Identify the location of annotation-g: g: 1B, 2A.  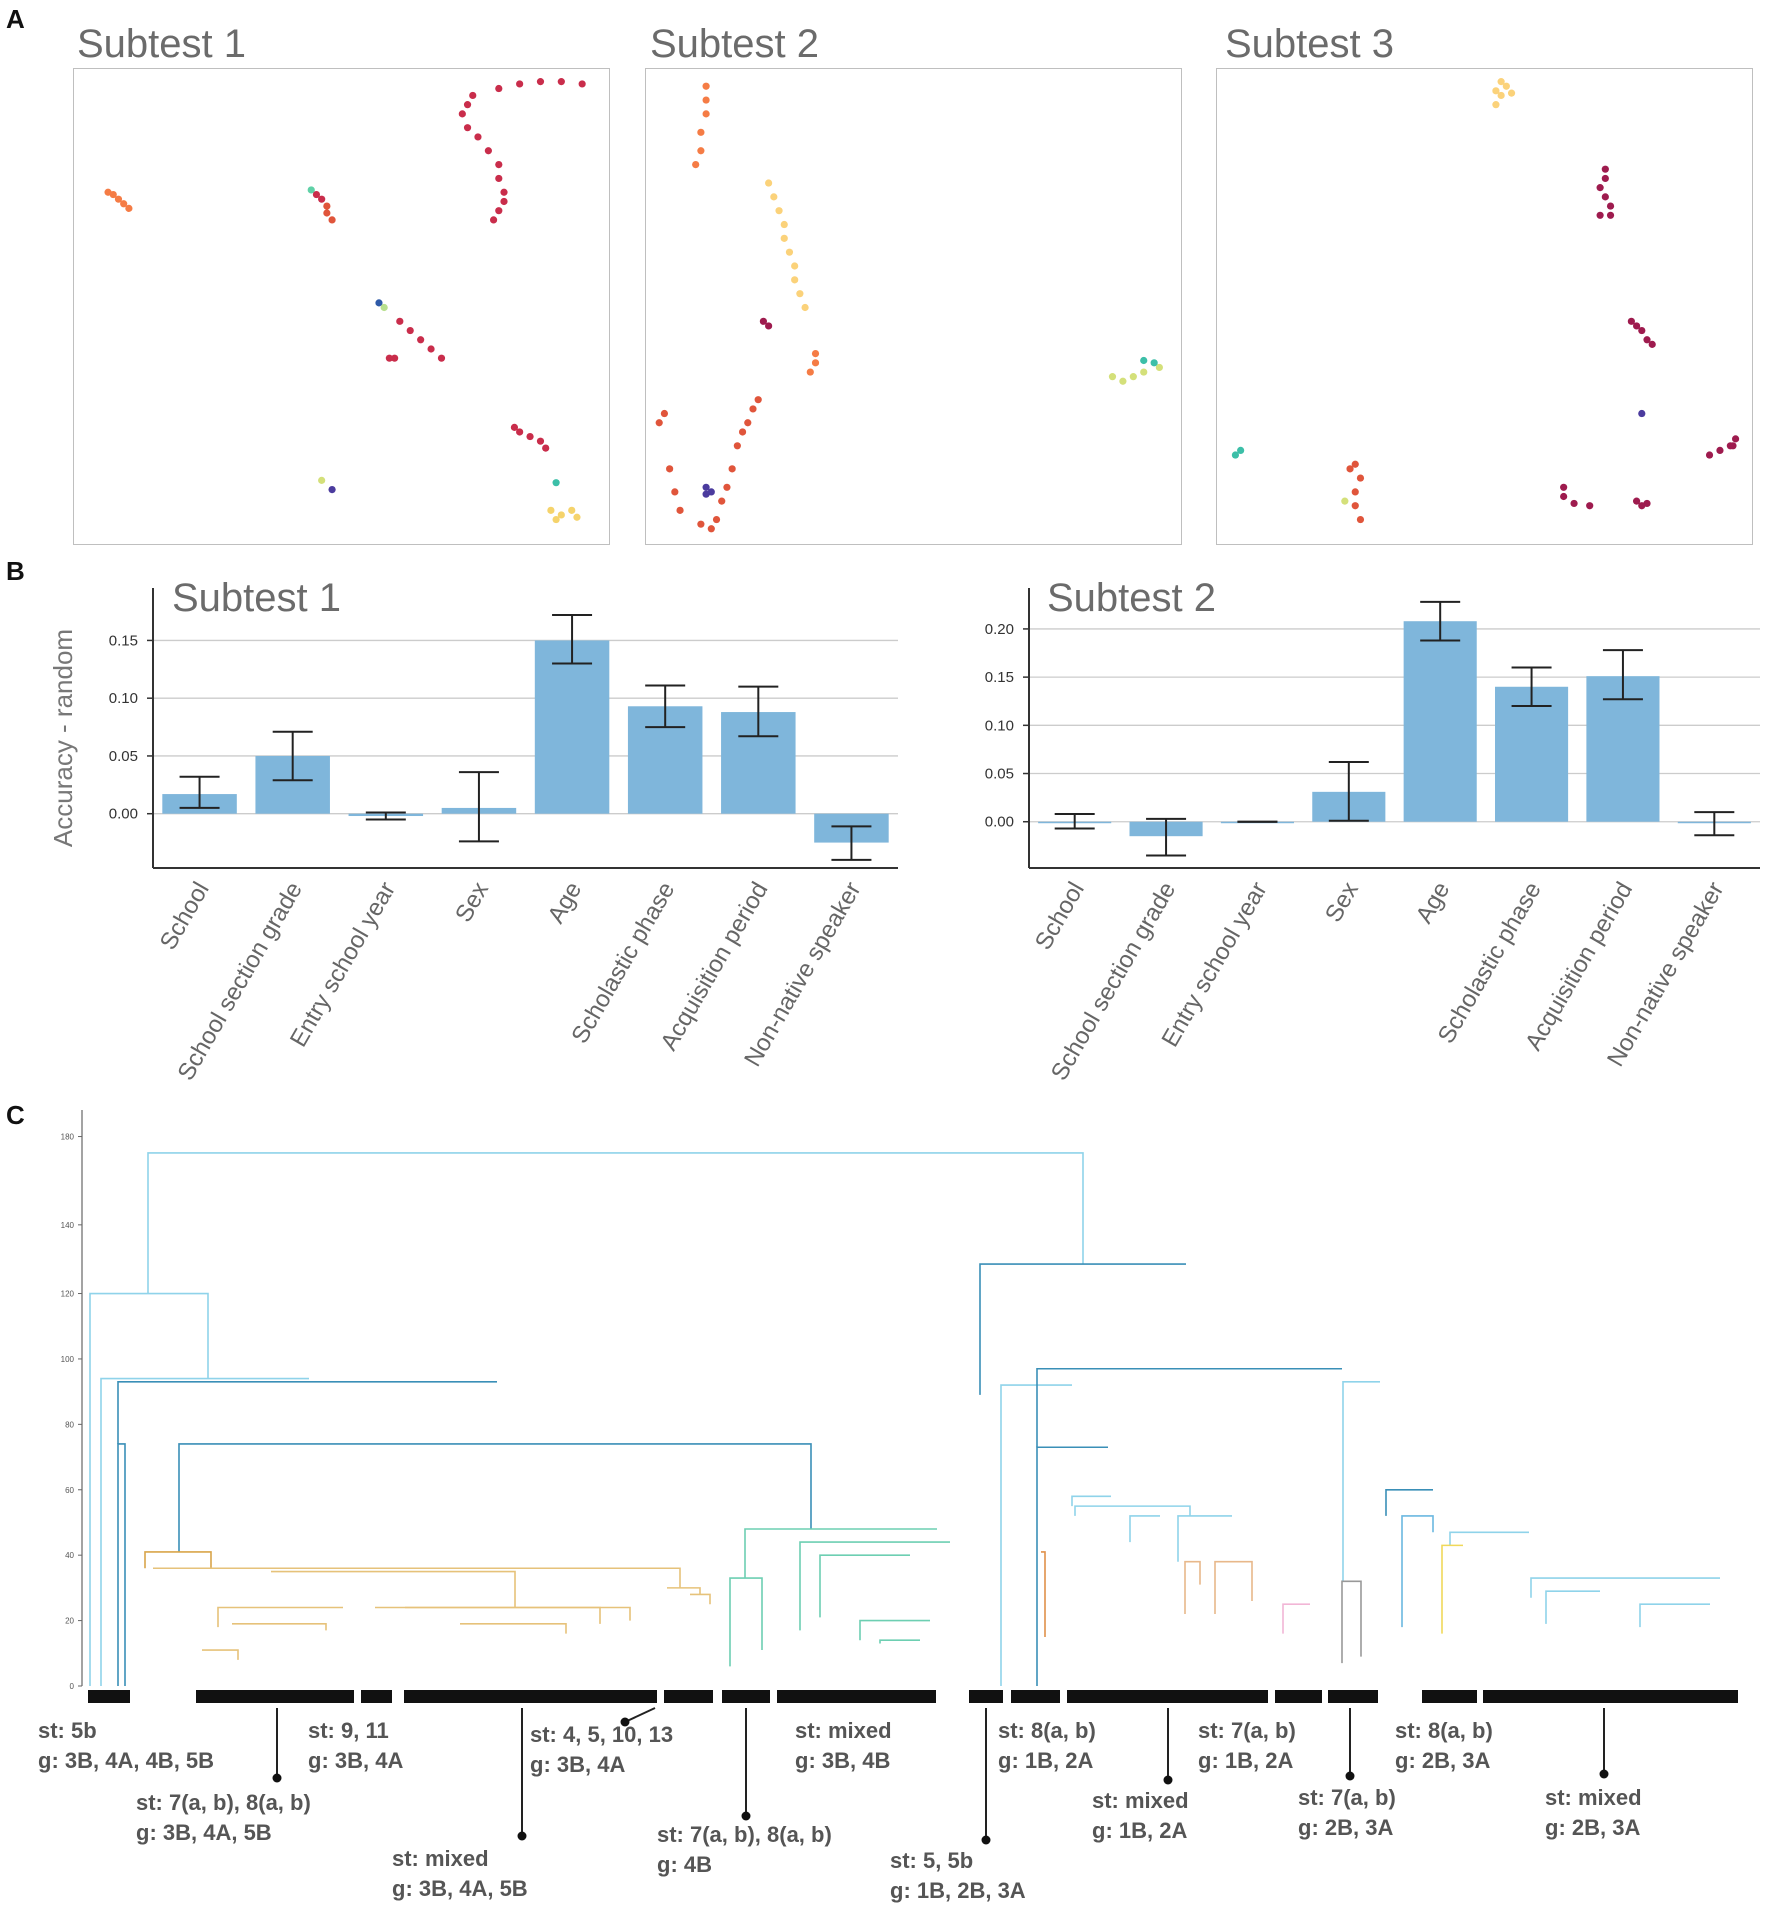
(1045, 1760).